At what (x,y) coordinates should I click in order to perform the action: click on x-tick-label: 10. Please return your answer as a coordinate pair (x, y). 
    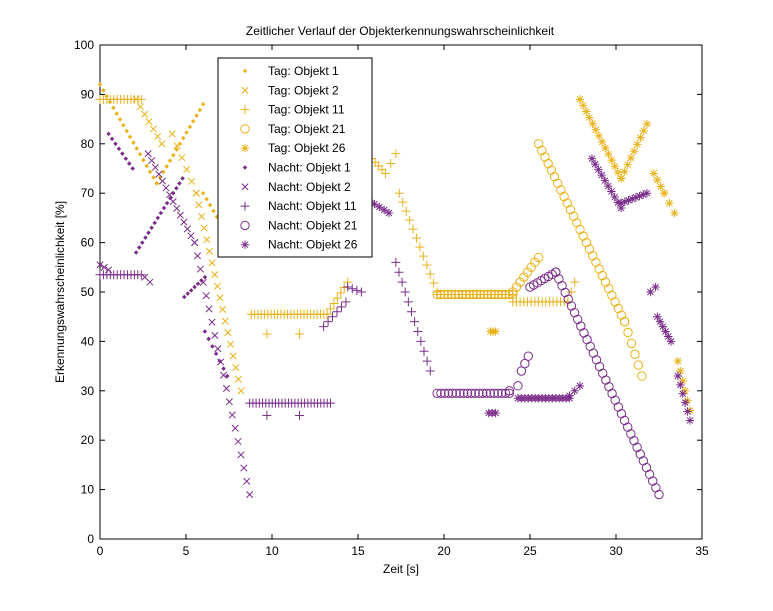
    Looking at the image, I should click on (272, 551).